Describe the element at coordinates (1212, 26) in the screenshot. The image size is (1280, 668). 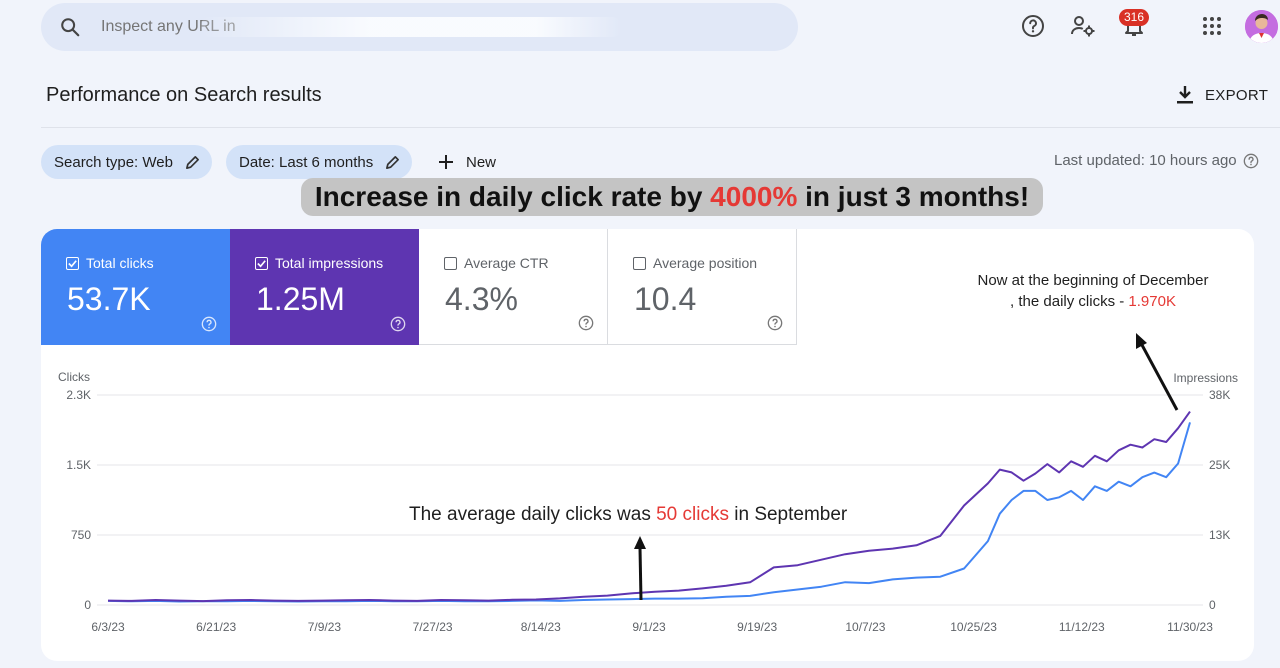
I see `apps-grid-icon` at that location.